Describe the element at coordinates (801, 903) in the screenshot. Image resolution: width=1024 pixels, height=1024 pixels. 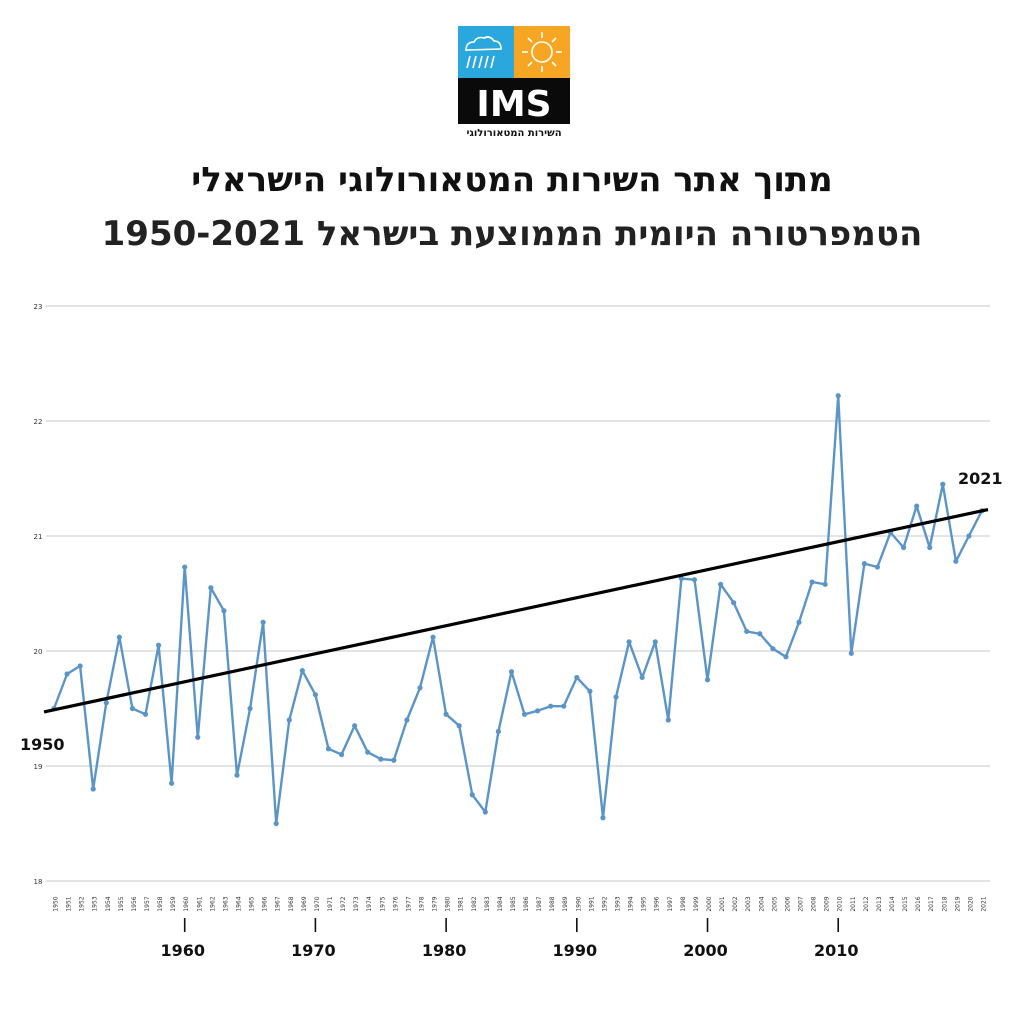
I see `x-tick-label: 2007` at that location.